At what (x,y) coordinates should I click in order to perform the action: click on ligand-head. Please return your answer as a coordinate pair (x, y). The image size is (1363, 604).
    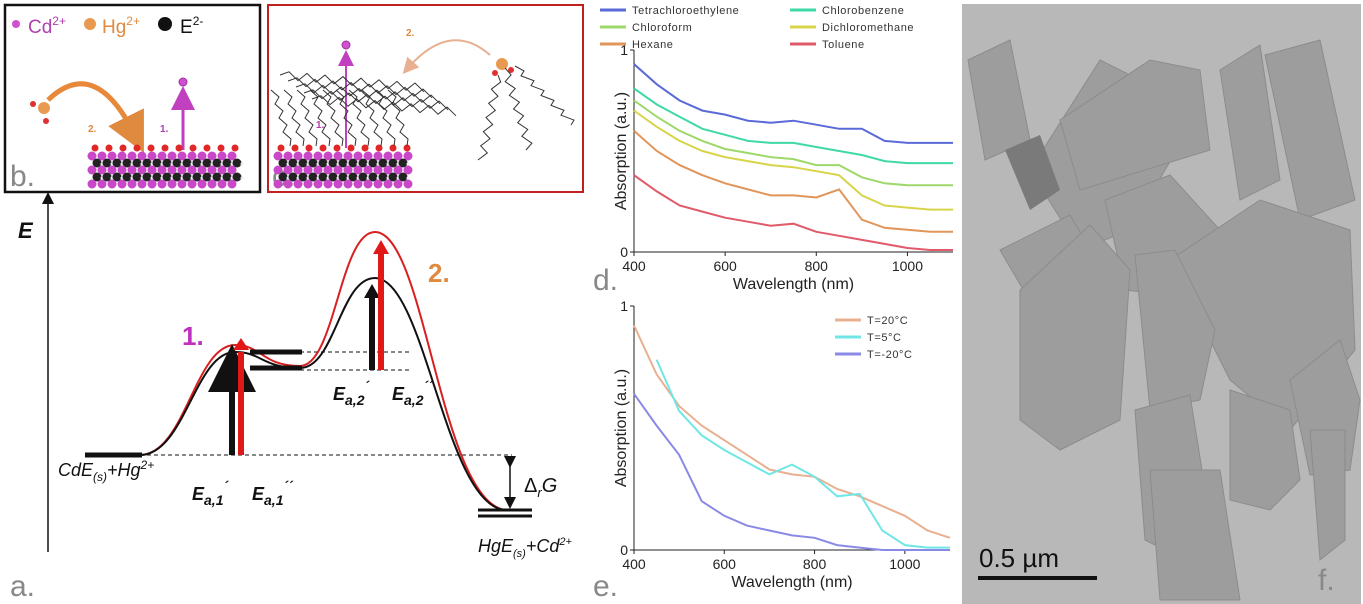
    Looking at the image, I should click on (33, 104).